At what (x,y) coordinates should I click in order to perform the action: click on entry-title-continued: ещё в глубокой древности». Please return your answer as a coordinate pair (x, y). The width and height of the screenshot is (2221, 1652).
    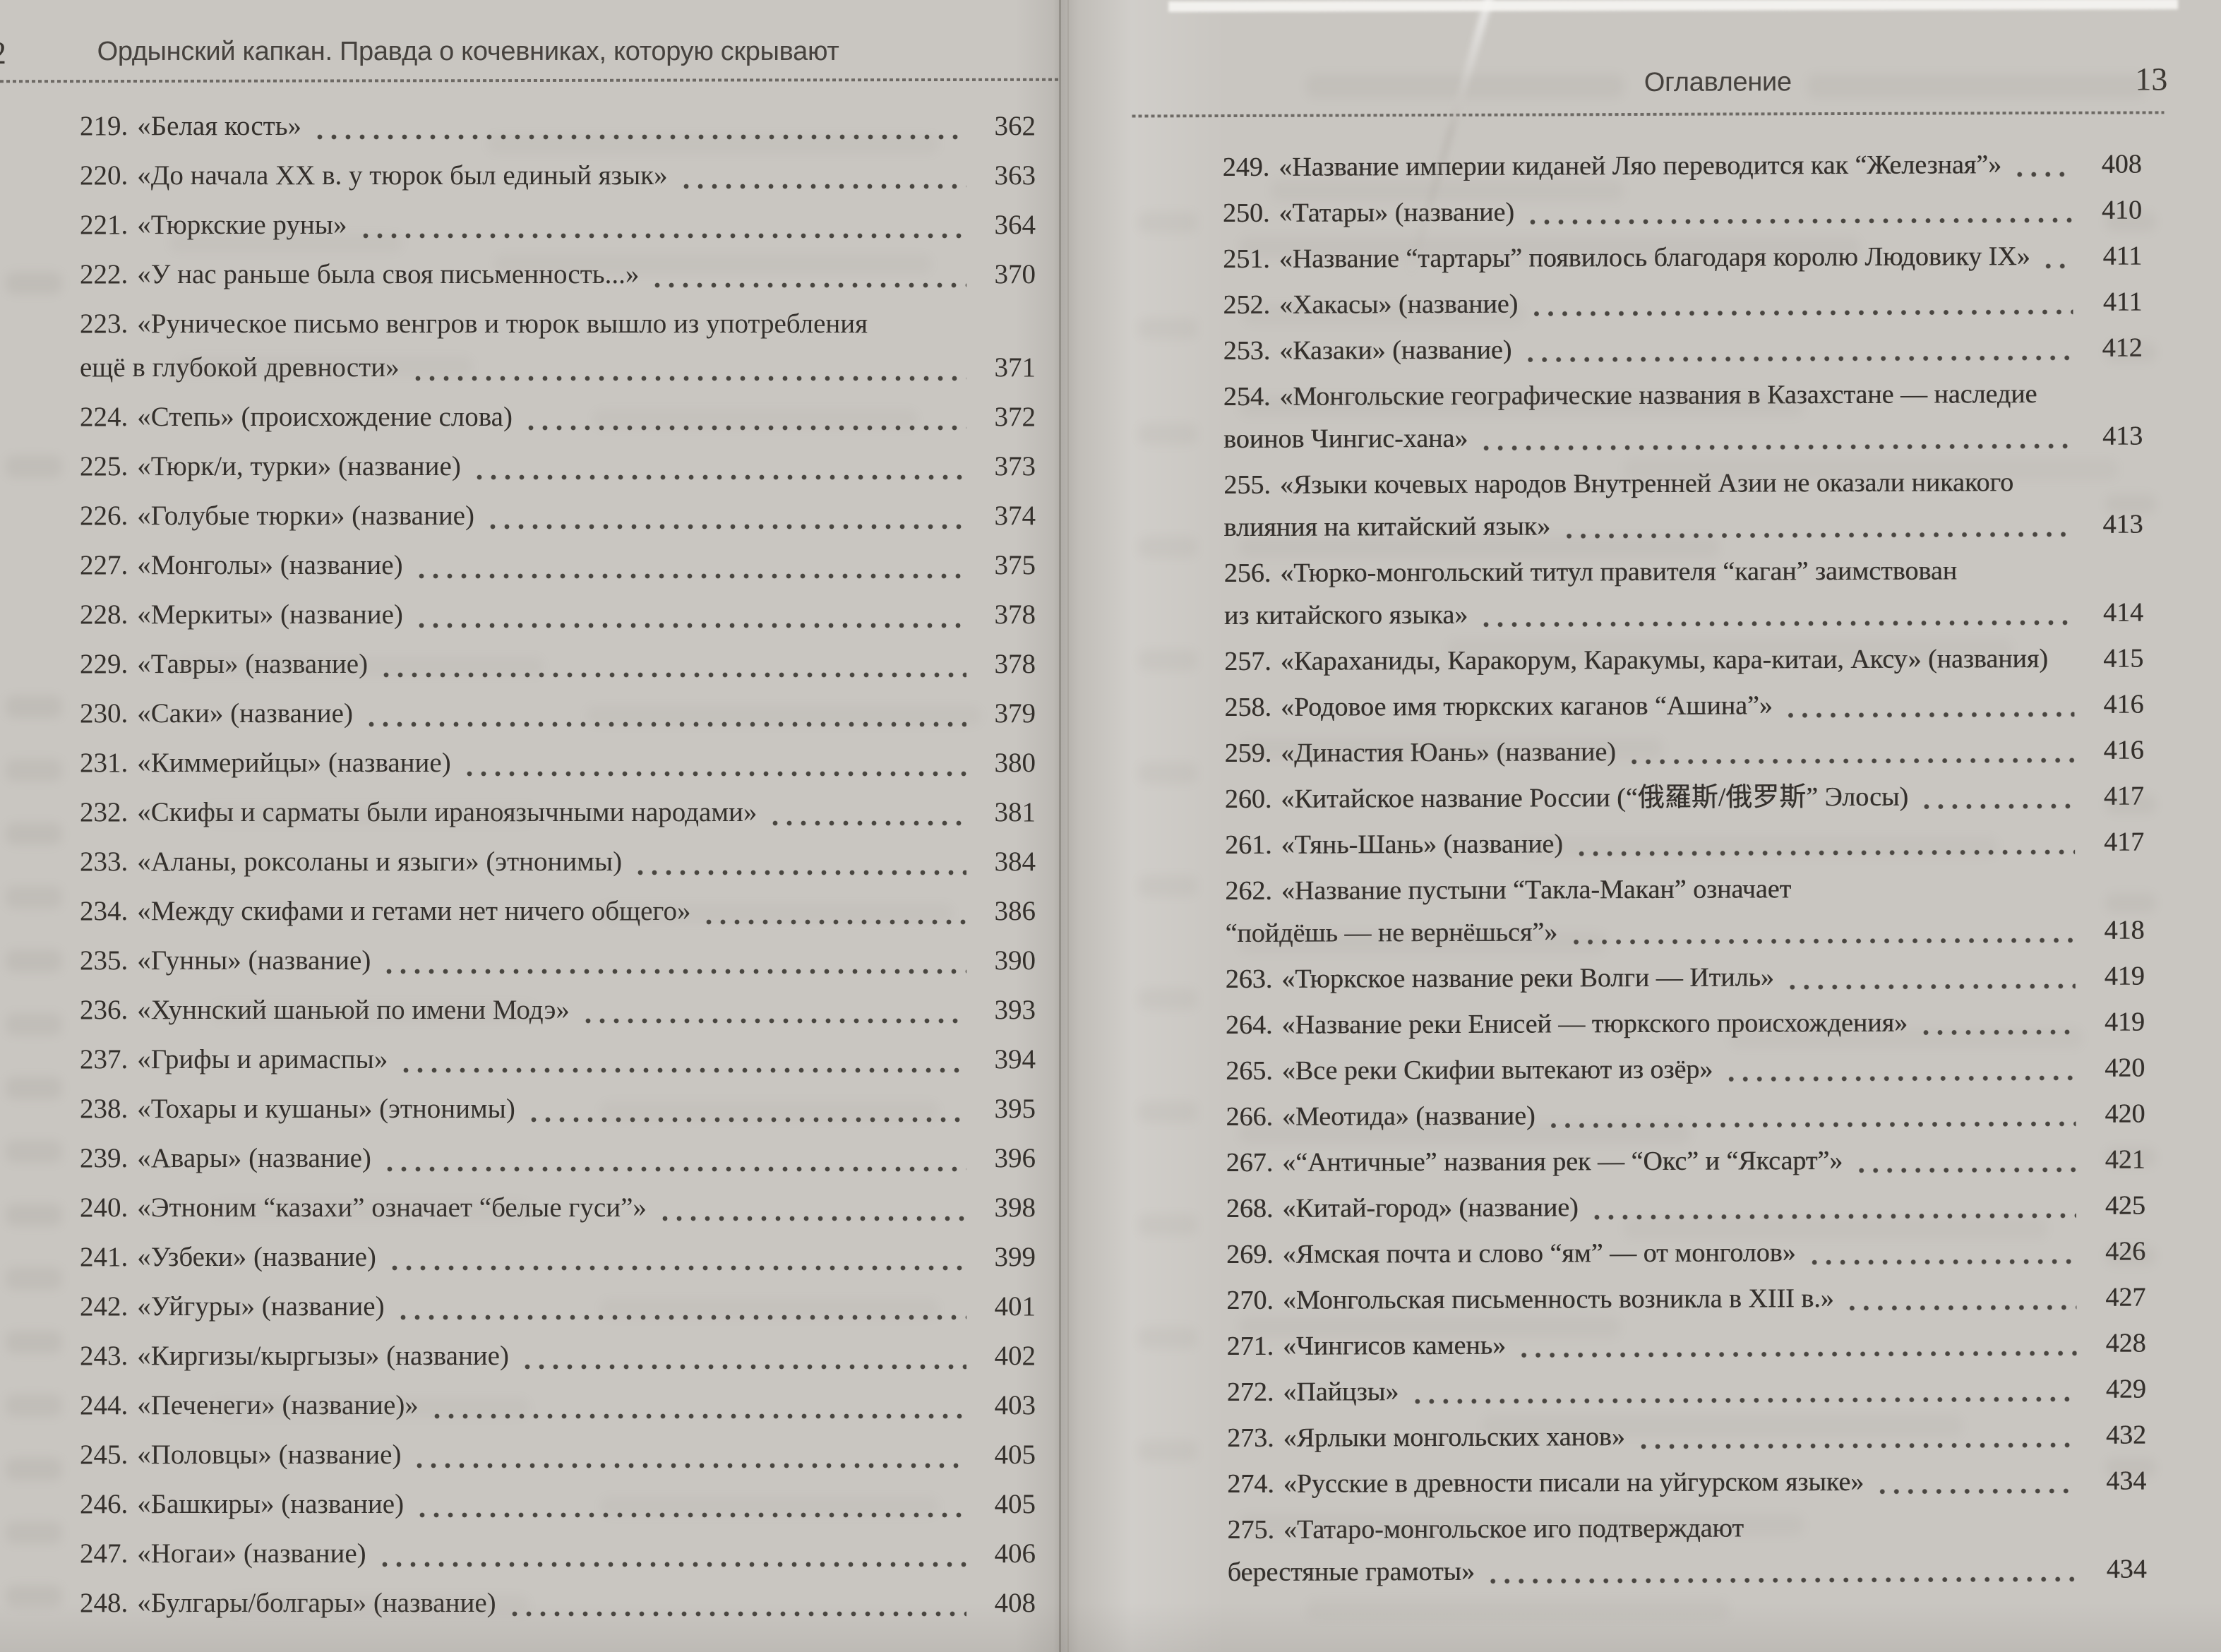
    Looking at the image, I should click on (240, 368).